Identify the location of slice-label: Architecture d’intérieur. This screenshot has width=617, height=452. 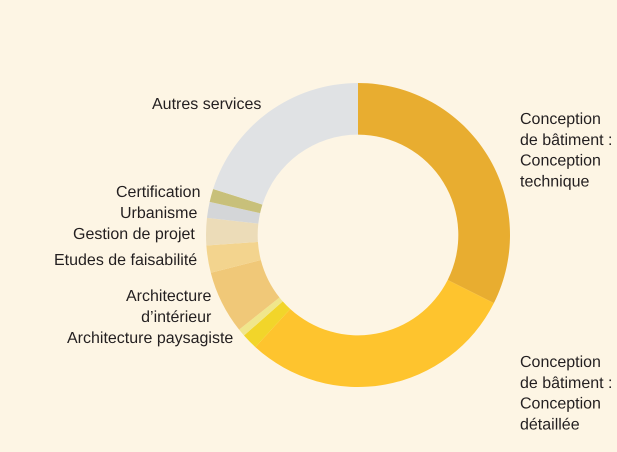
(169, 307).